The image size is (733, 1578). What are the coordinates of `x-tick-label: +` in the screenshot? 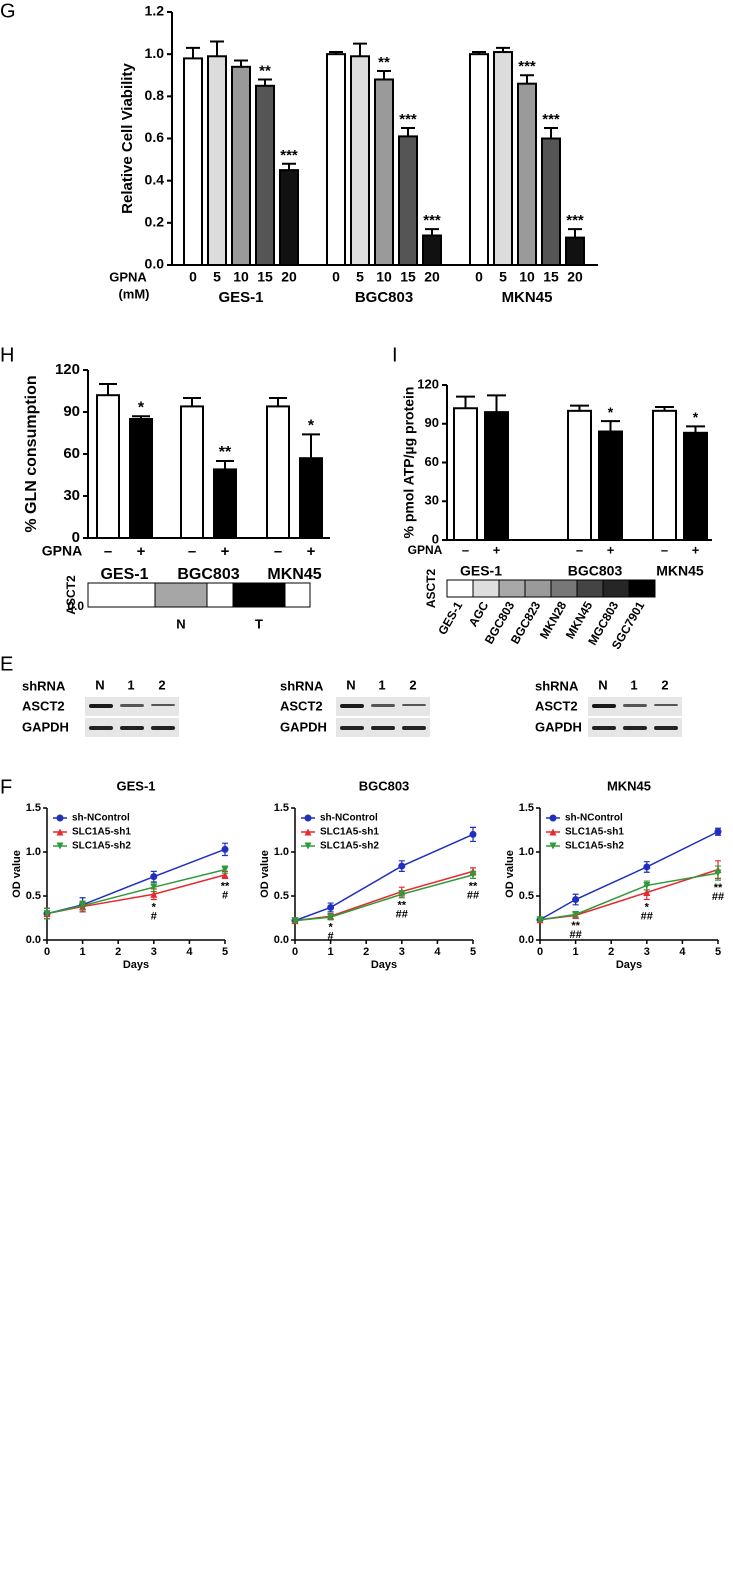 It's located at (497, 549).